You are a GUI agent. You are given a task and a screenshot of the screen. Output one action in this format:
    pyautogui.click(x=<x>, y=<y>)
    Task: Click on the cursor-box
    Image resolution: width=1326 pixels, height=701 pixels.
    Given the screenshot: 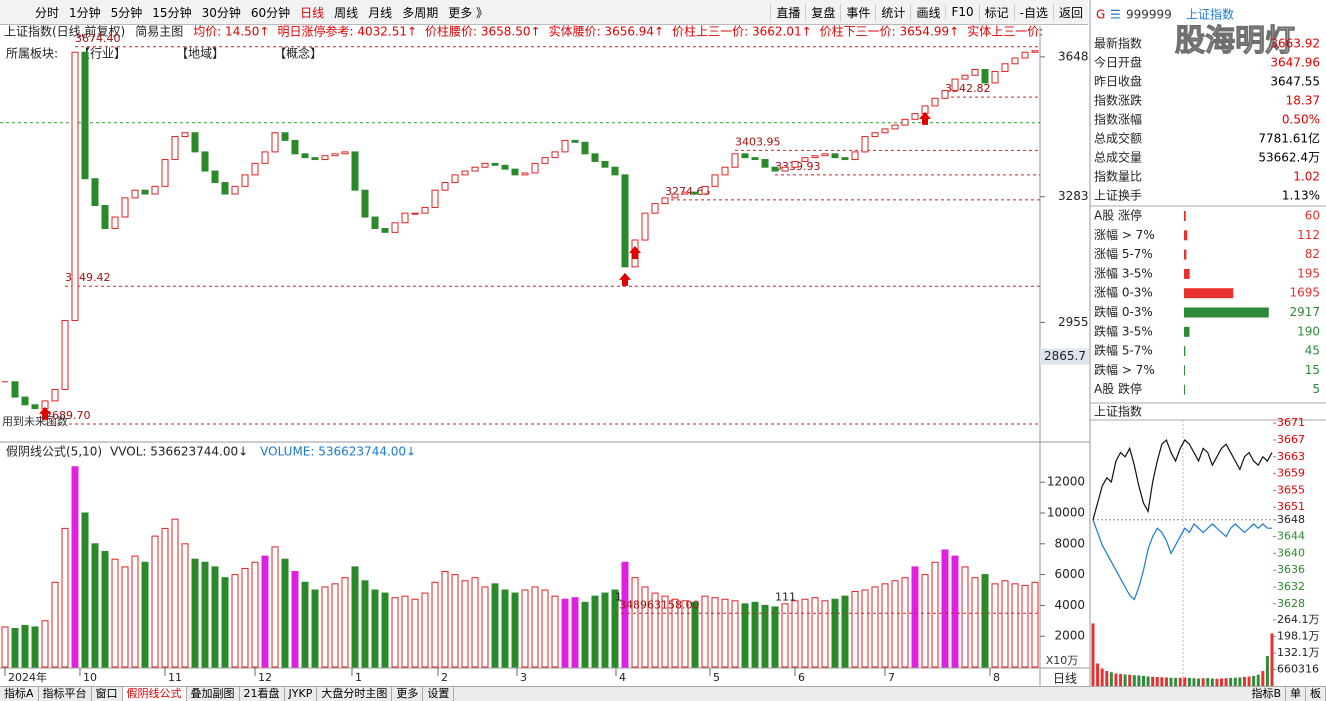 What is the action you would take?
    pyautogui.click(x=1064, y=356)
    